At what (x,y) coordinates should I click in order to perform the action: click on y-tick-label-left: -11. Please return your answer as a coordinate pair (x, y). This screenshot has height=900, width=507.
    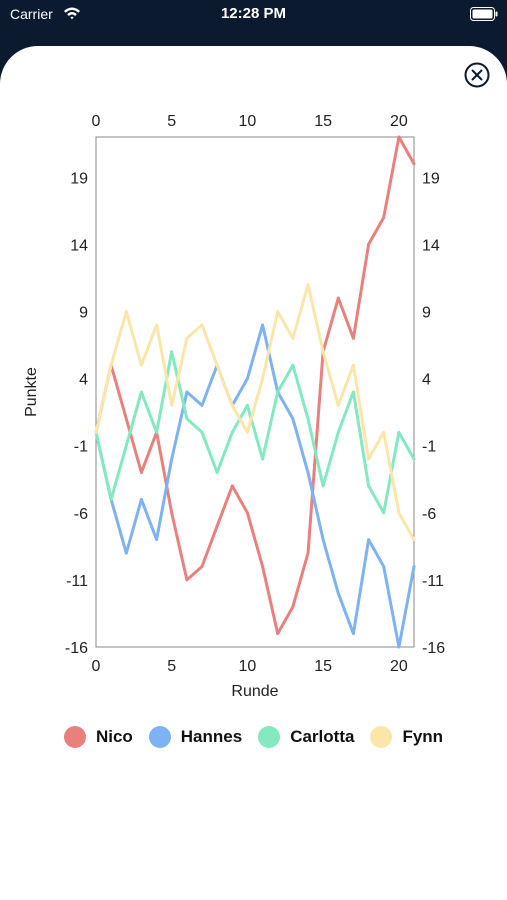
    Looking at the image, I should click on (77, 581).